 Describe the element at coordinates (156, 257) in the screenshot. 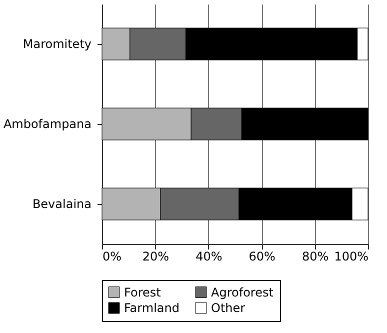

I see `x-tick-label: 20%` at that location.